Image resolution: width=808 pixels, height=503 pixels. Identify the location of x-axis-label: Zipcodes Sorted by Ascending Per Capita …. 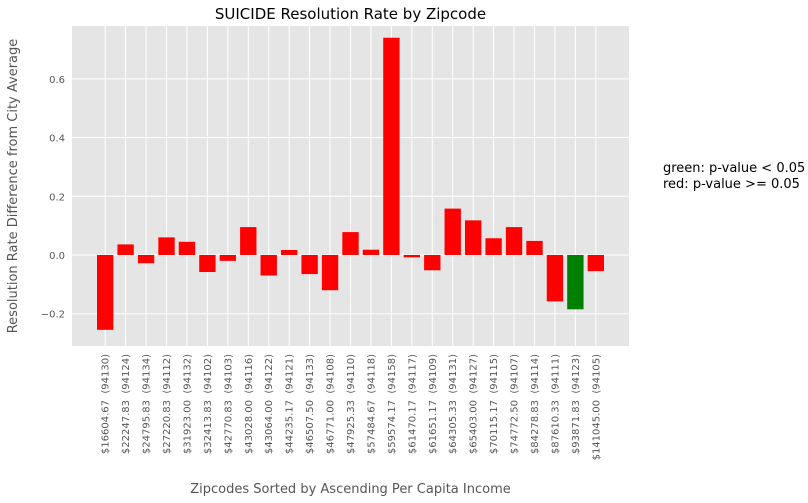
(350, 489).